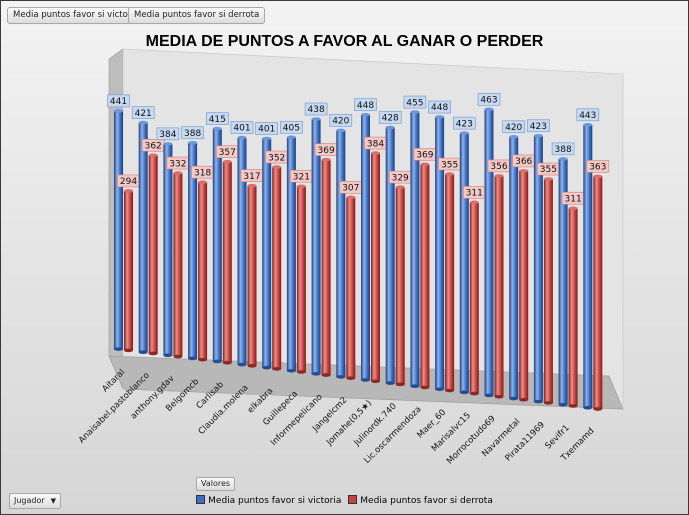 The image size is (689, 515). Describe the element at coordinates (202, 173) in the screenshot. I see `data-label-derrota-3: 318` at that location.